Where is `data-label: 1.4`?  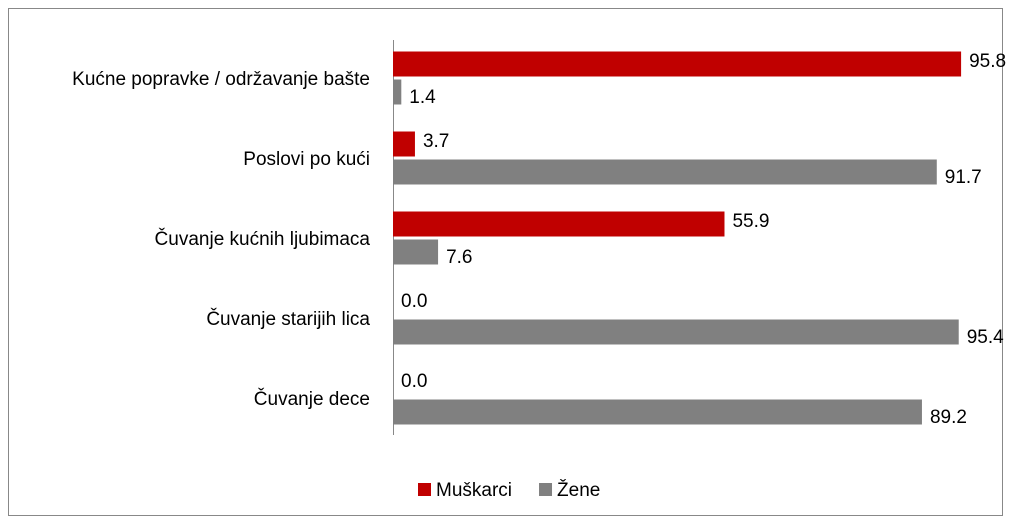
data-label: 1.4 is located at coordinates (422, 97).